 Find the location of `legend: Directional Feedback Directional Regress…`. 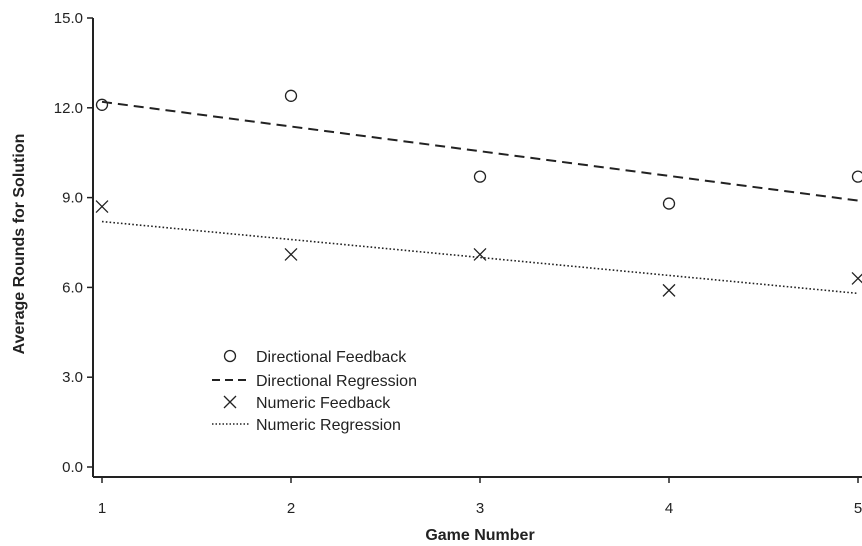

legend: Directional Feedback Directional Regress… is located at coordinates (314, 391).